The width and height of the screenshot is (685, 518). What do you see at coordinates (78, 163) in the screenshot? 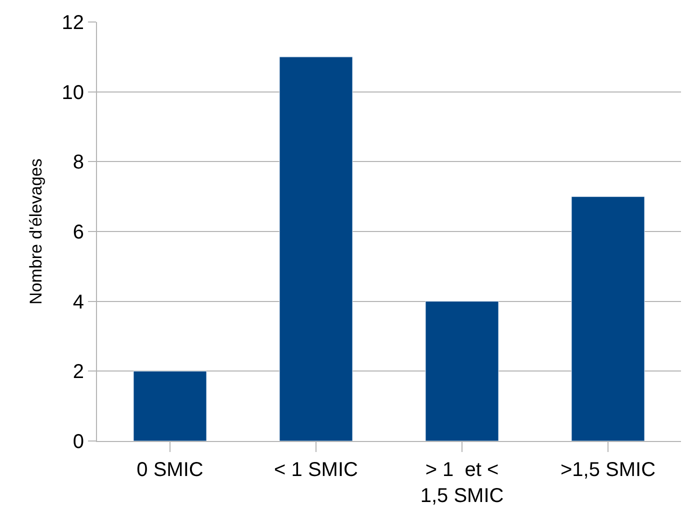
I see `y-tick-label: 8` at bounding box center [78, 163].